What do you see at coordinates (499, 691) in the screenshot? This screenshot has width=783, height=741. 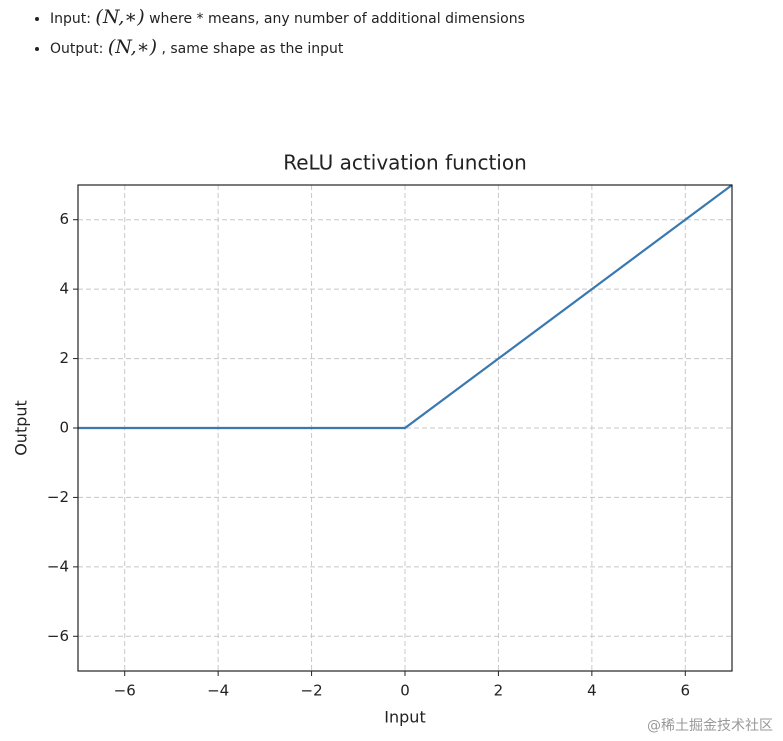 I see `x-tick-label: 2` at bounding box center [499, 691].